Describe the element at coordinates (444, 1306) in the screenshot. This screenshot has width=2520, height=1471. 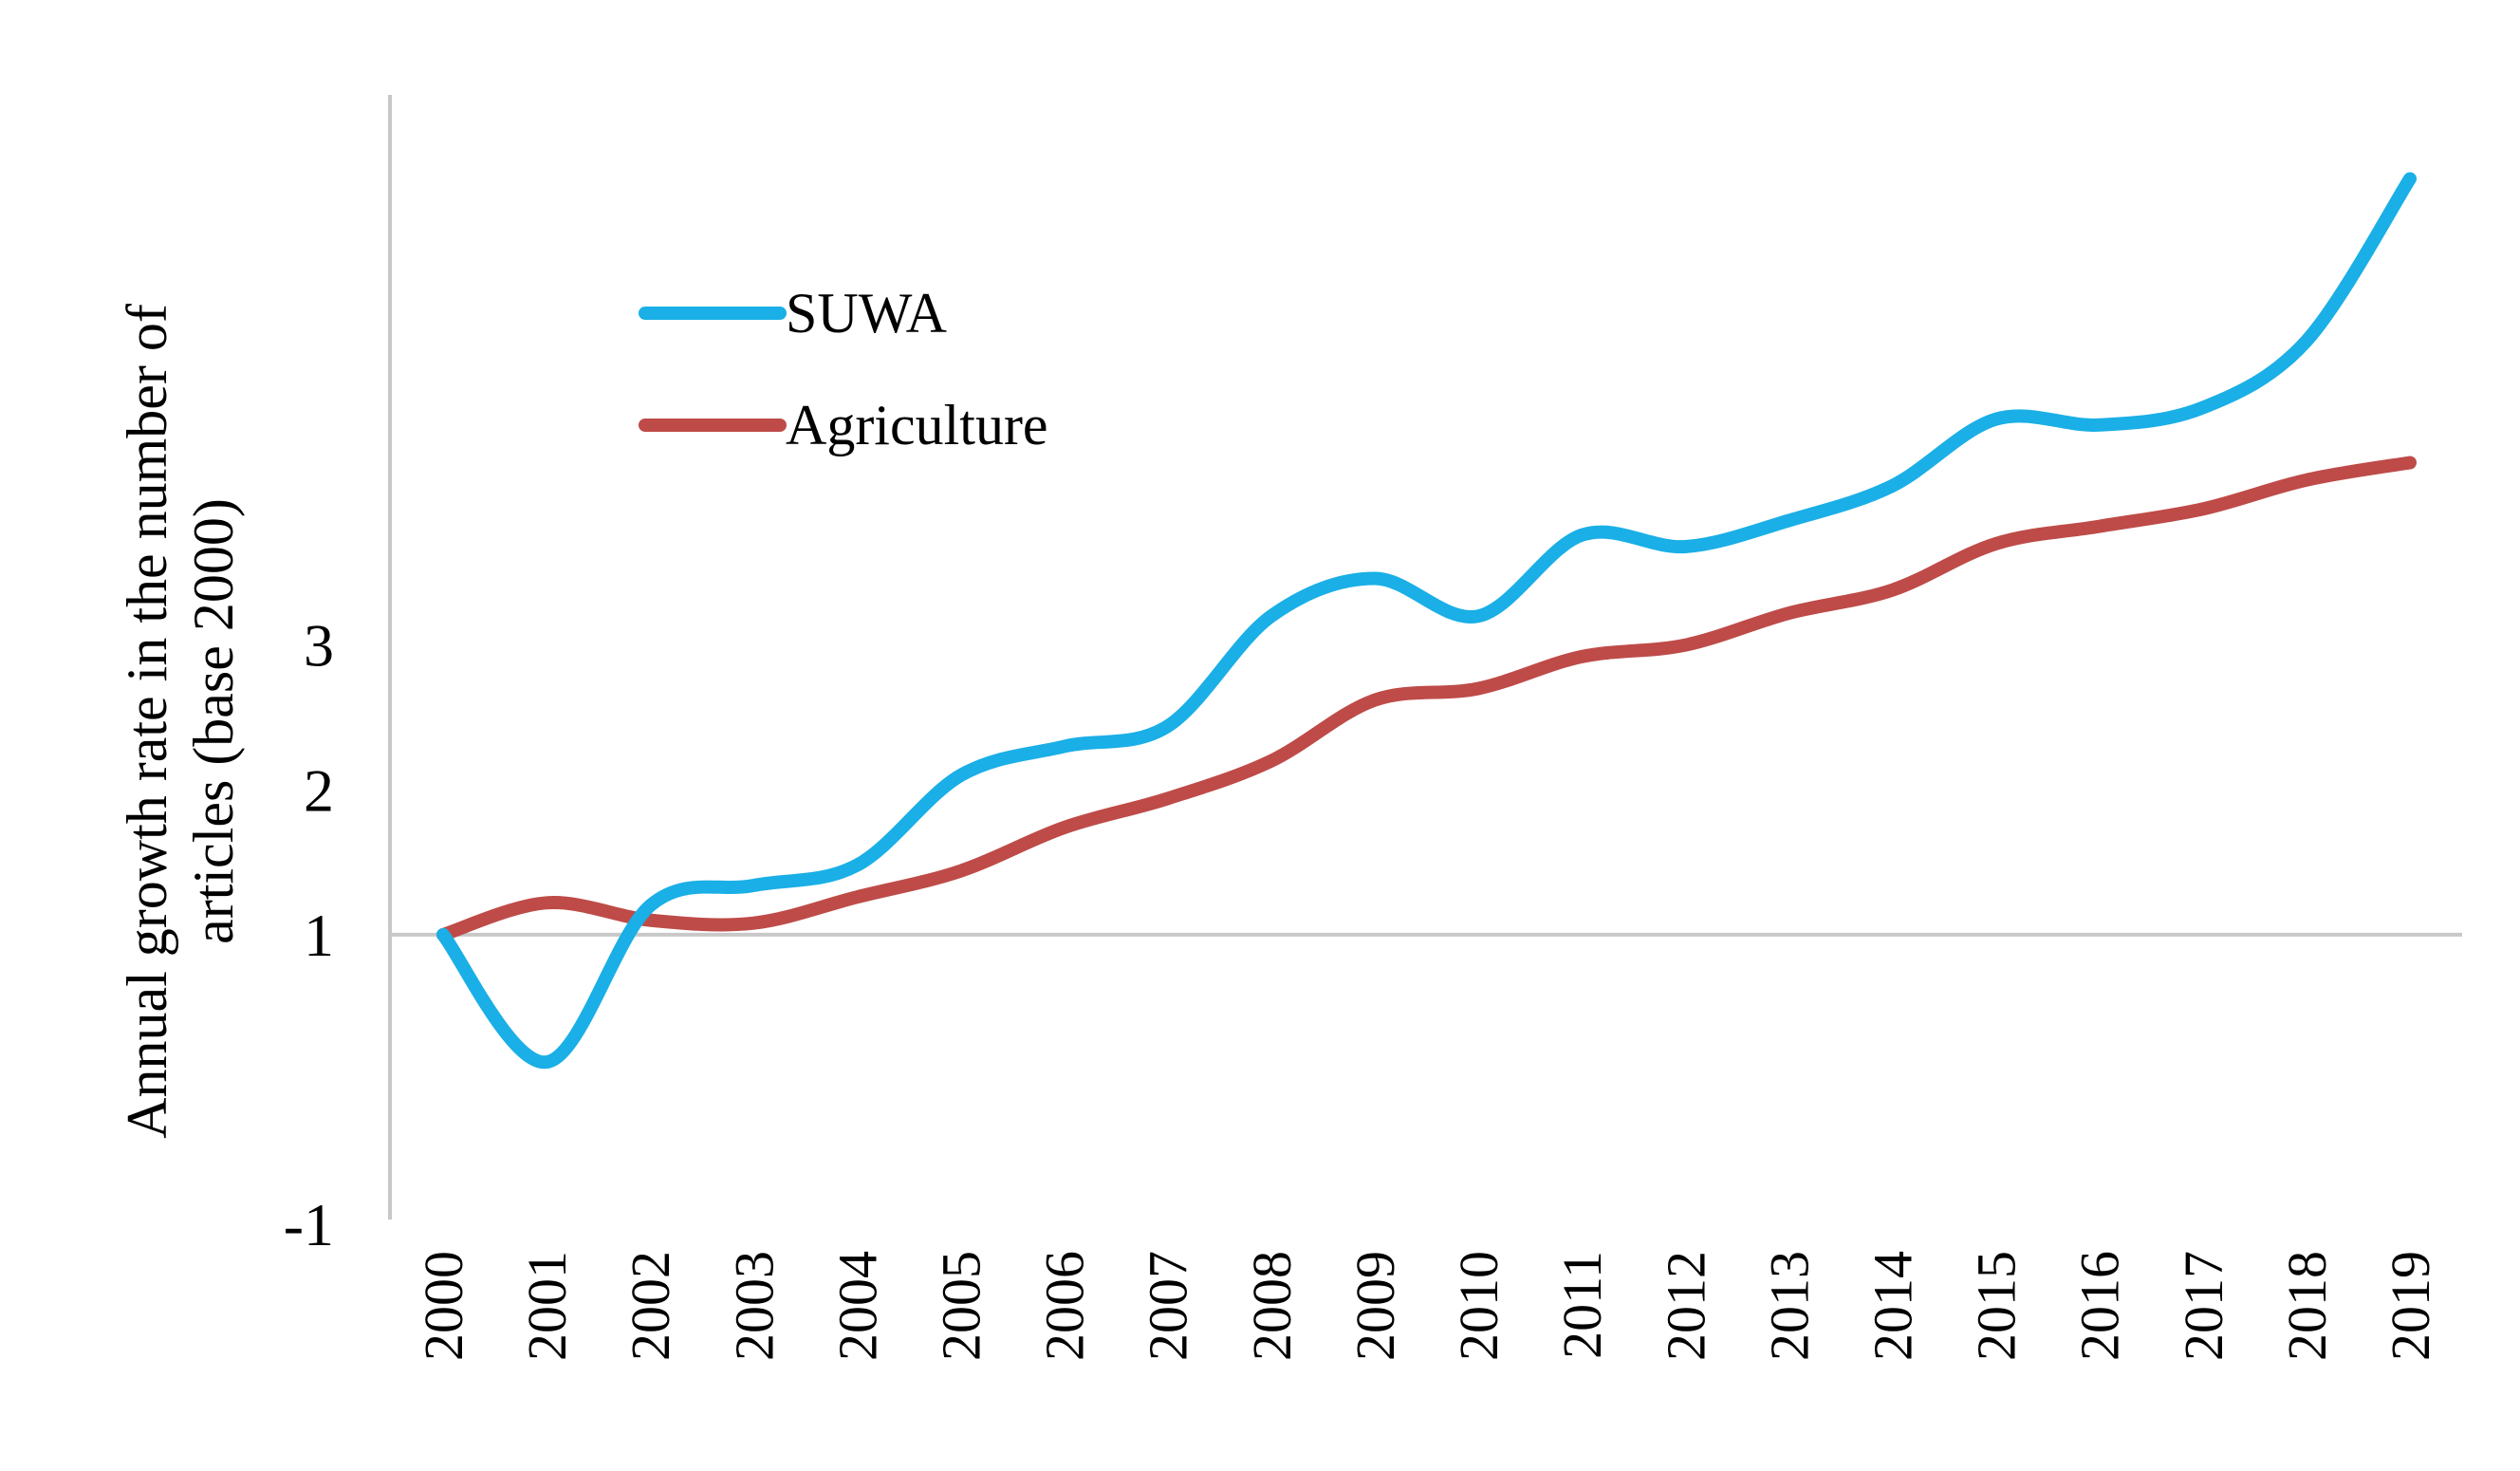
I see `x-tick-label: 2000` at that location.